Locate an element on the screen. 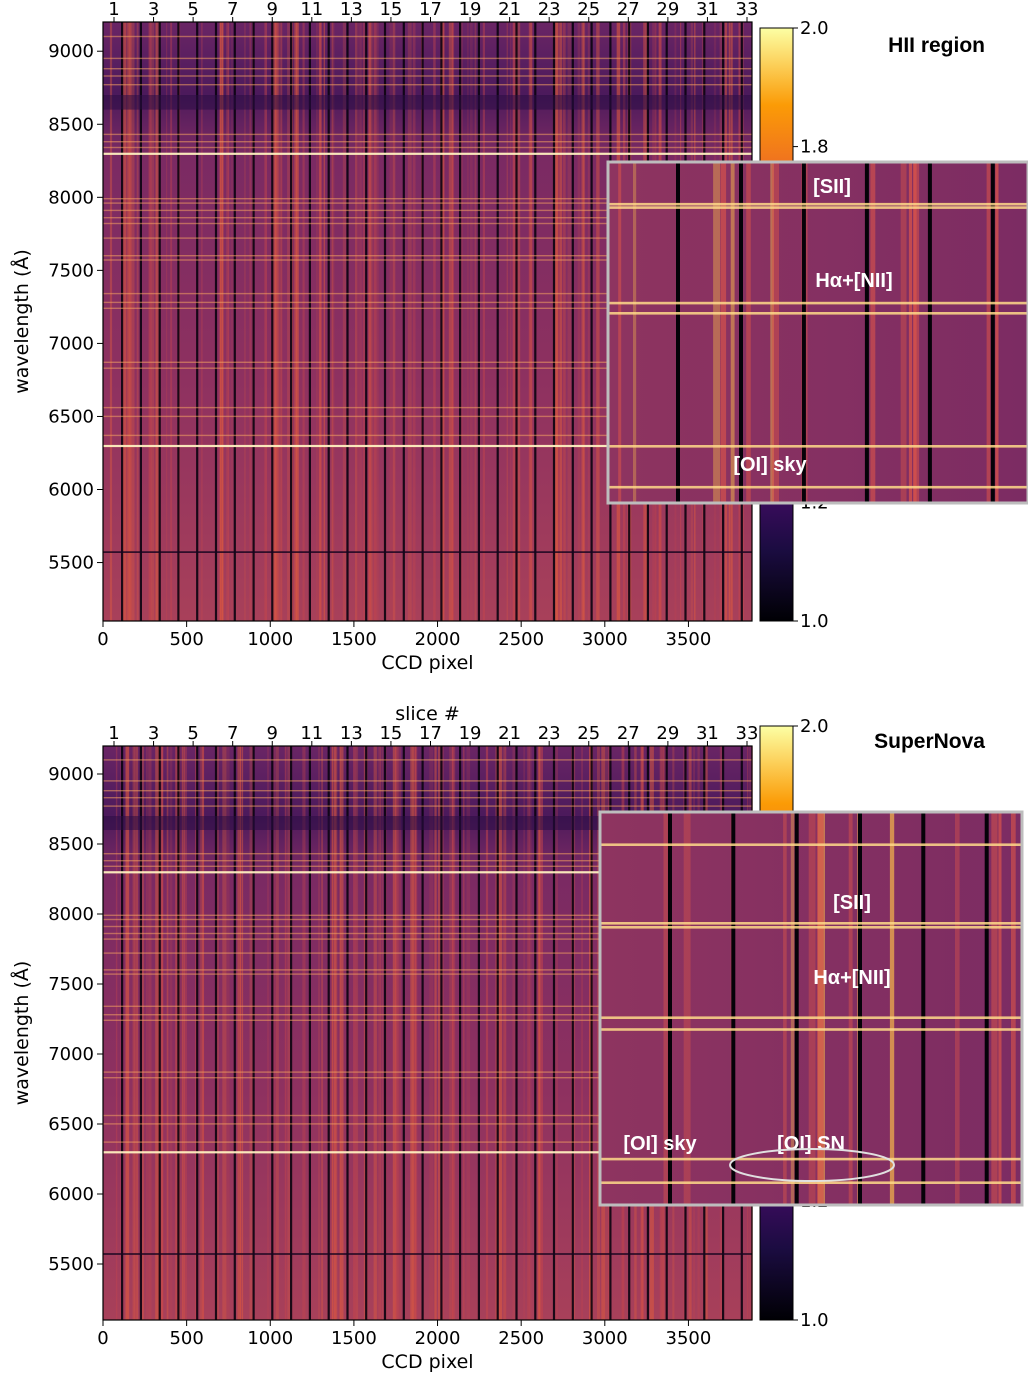 This screenshot has width=1028, height=1374. slice-tick-label: 3 is located at coordinates (153, 733).